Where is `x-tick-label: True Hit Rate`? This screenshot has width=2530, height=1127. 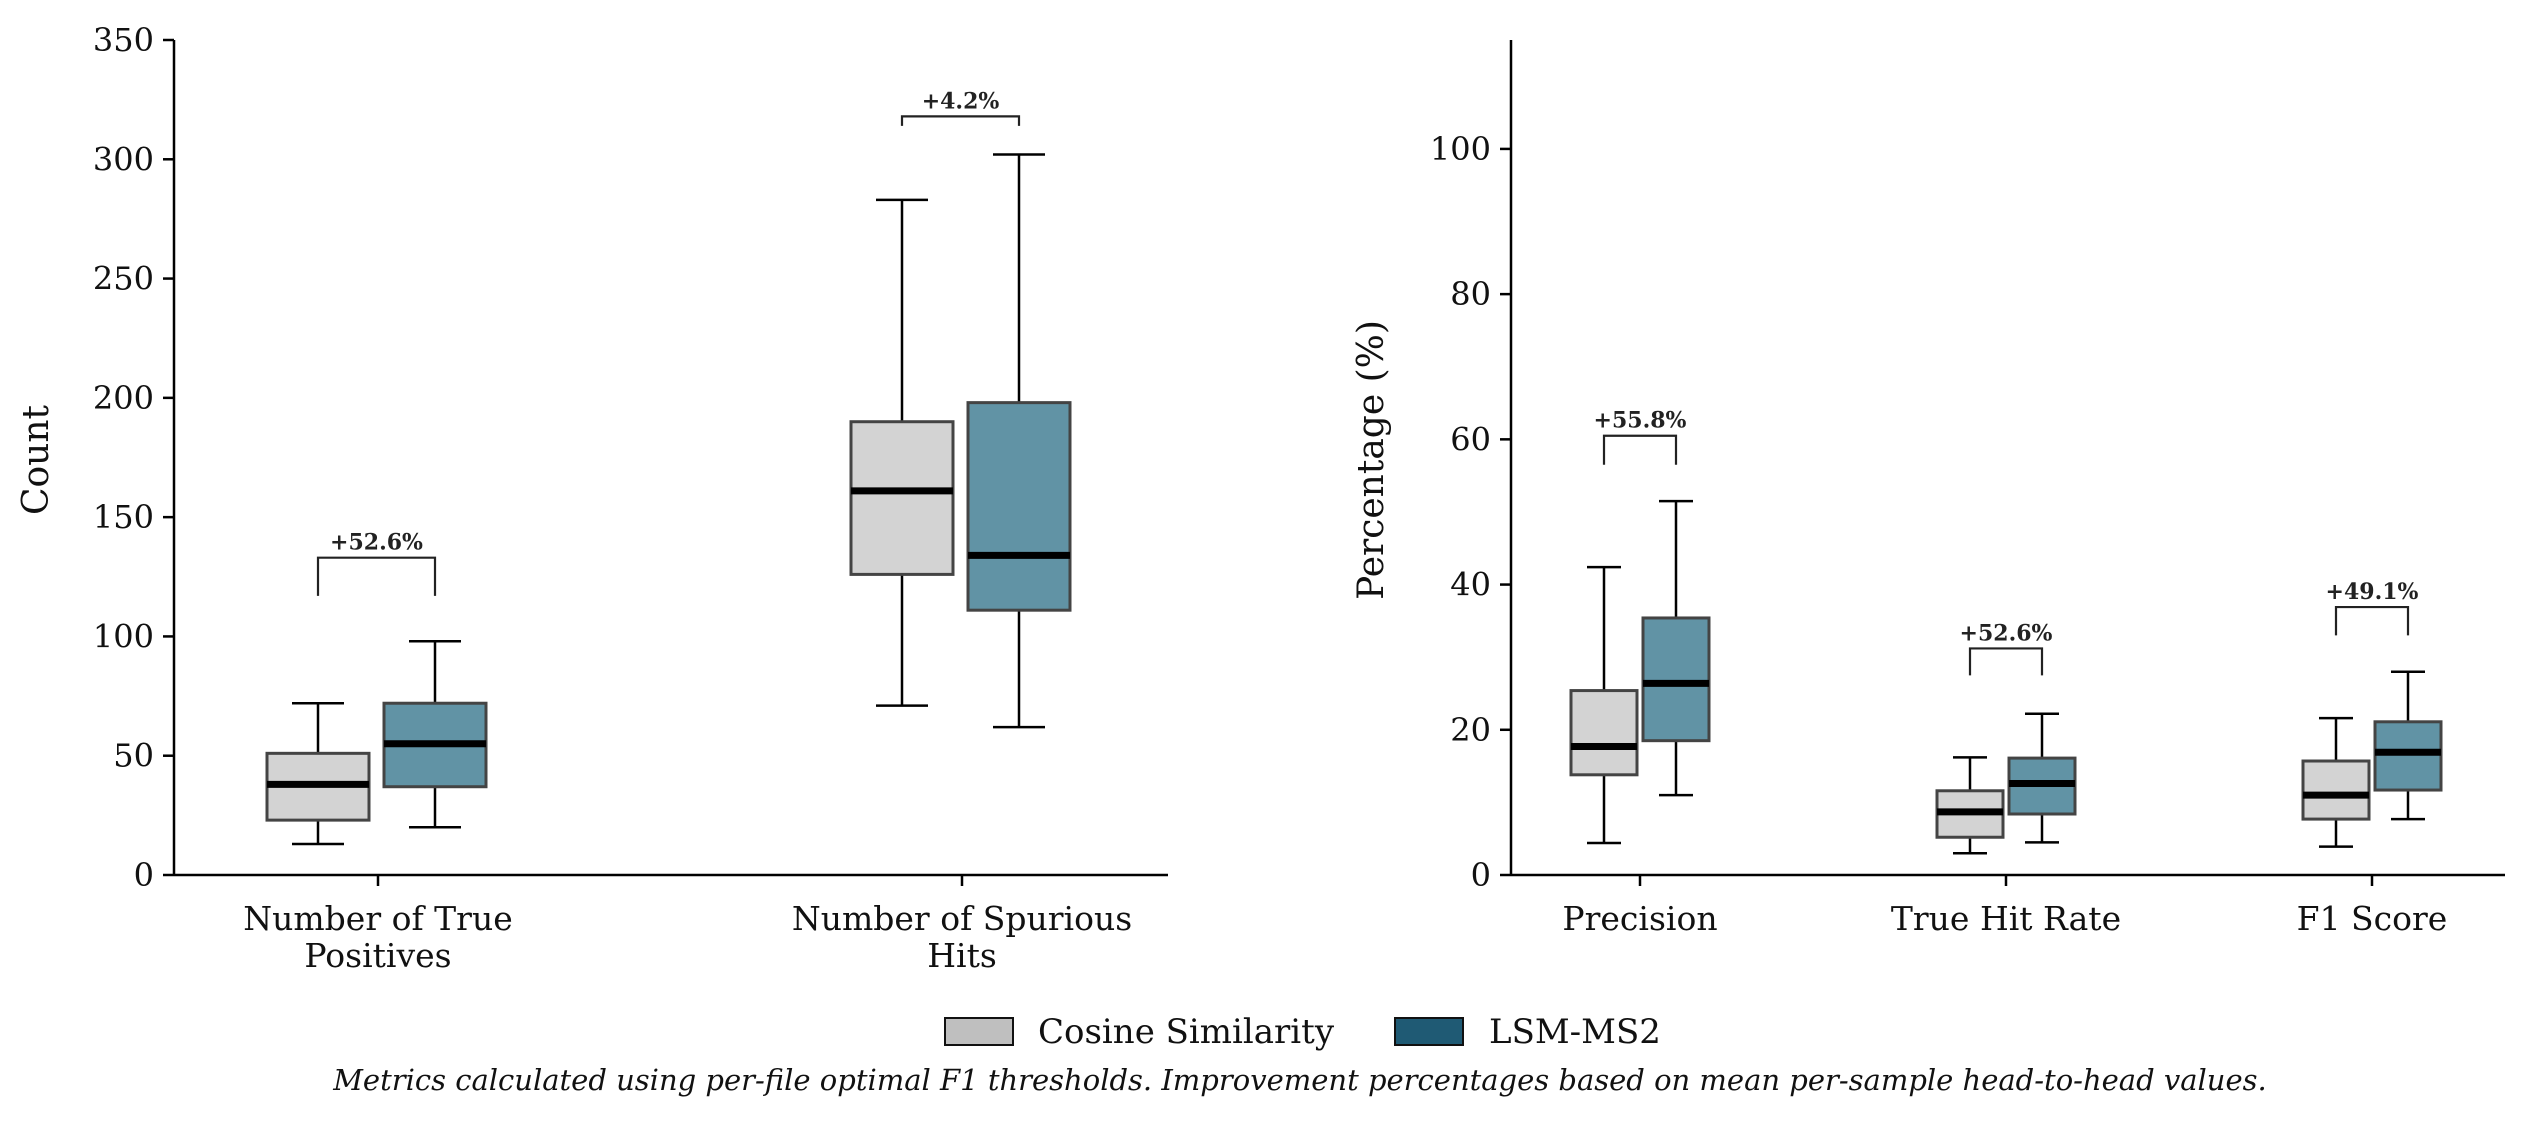 x-tick-label: True Hit Rate is located at coordinates (2006, 918).